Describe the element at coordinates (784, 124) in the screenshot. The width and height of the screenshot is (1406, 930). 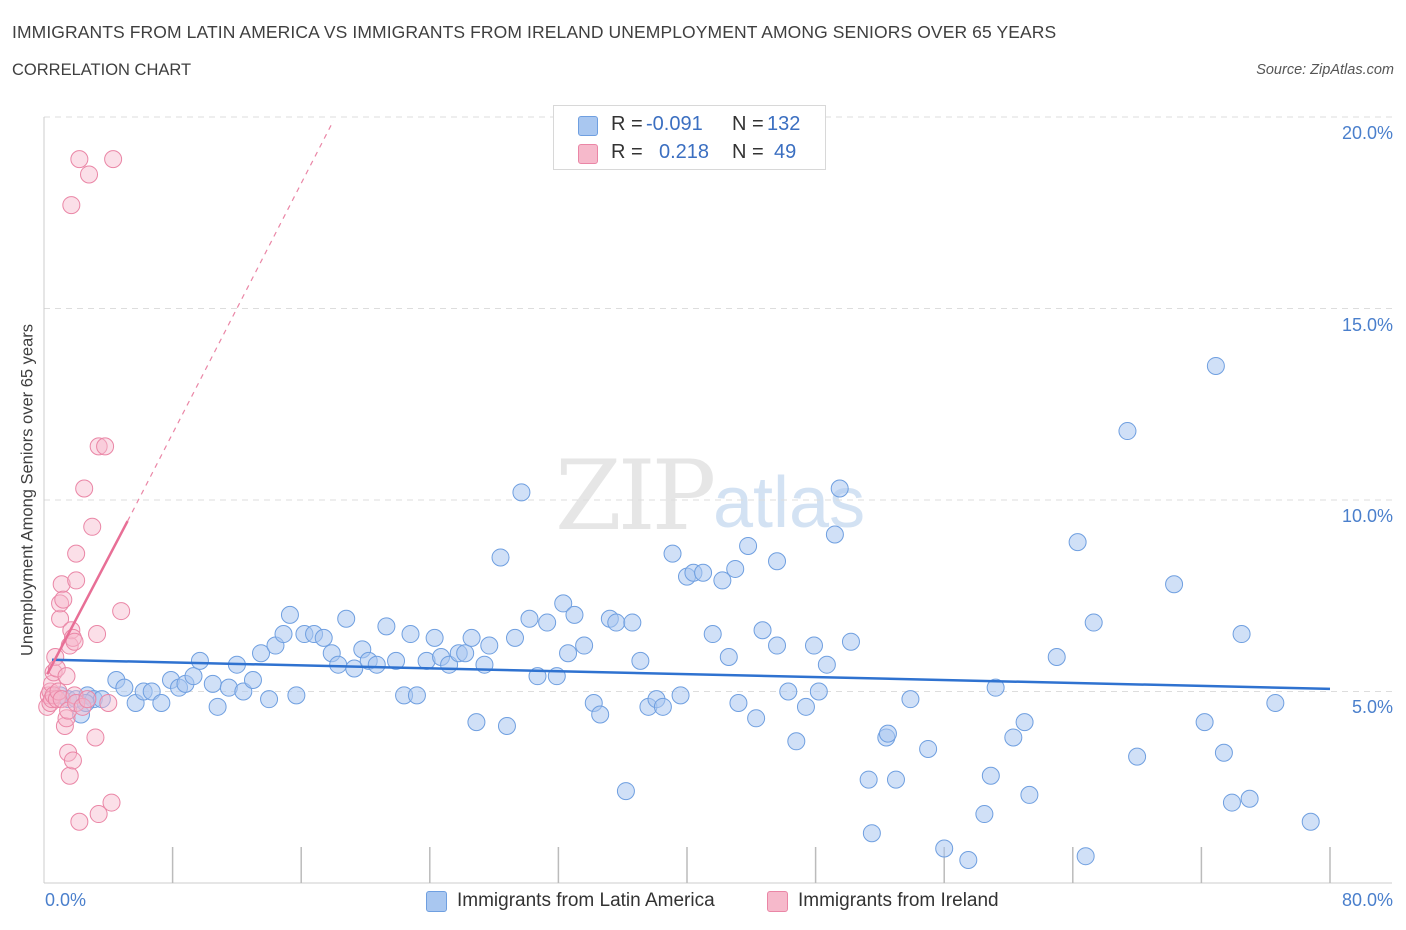
I see `legend-n-value: 132` at that location.